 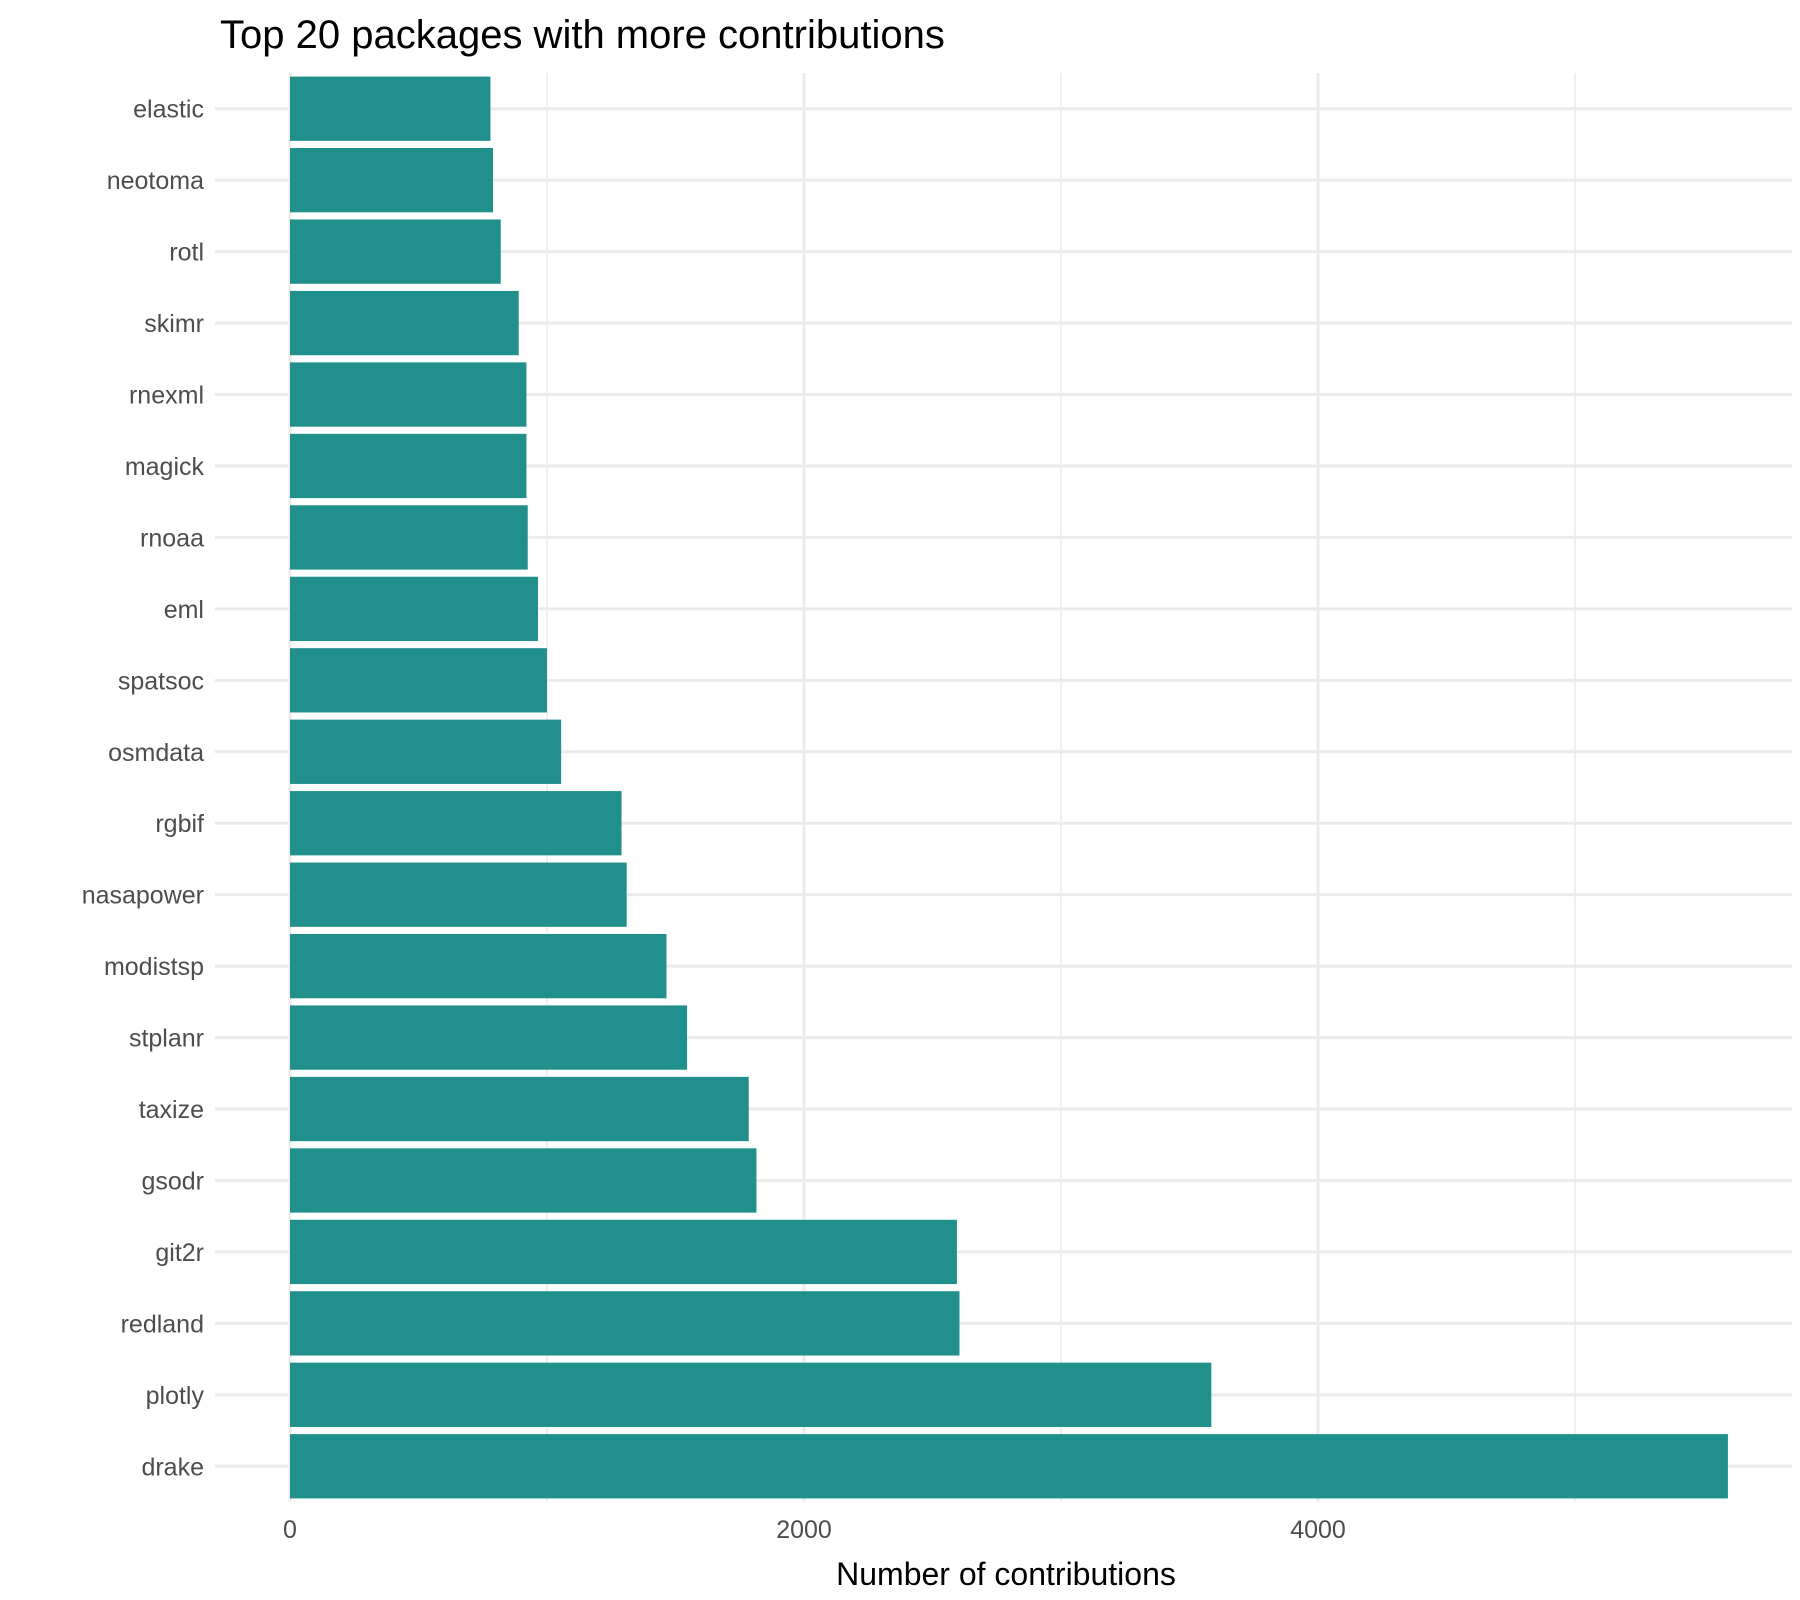 What do you see at coordinates (172, 538) in the screenshot?
I see `y-tick-label-rnoaa: rnoaa` at bounding box center [172, 538].